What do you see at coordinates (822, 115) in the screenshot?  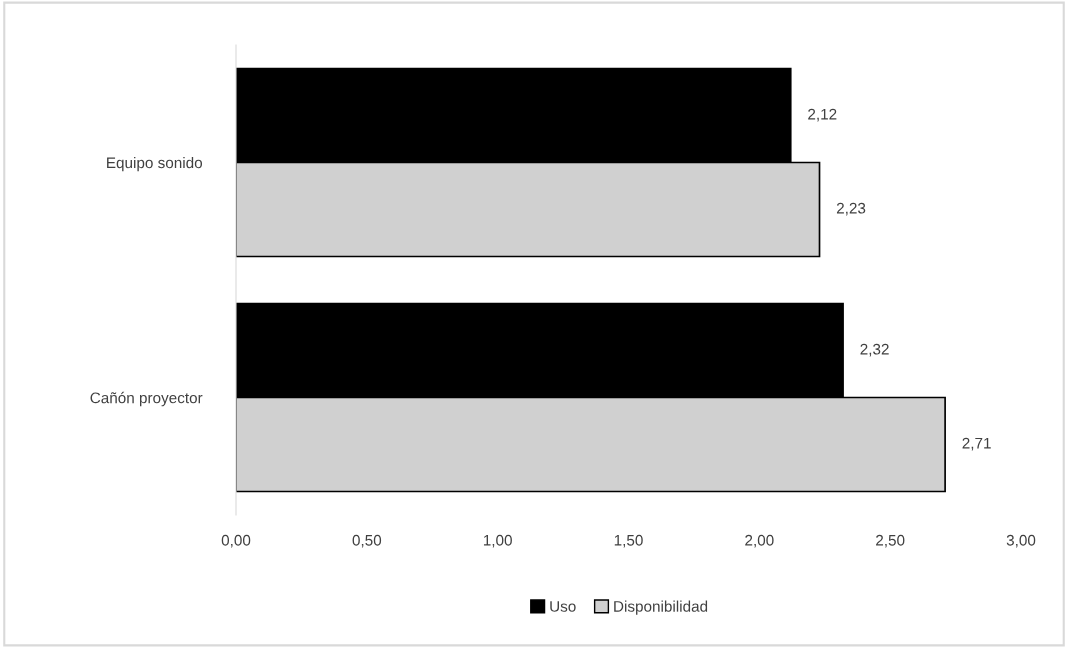 I see `data-label: 2,12` at bounding box center [822, 115].